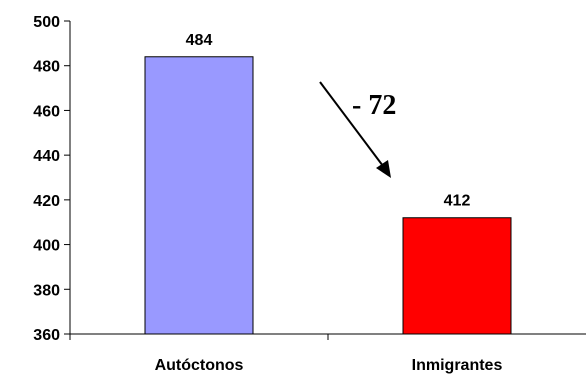  What do you see at coordinates (46, 246) in the screenshot?
I see `y-tick-label: 400` at bounding box center [46, 246].